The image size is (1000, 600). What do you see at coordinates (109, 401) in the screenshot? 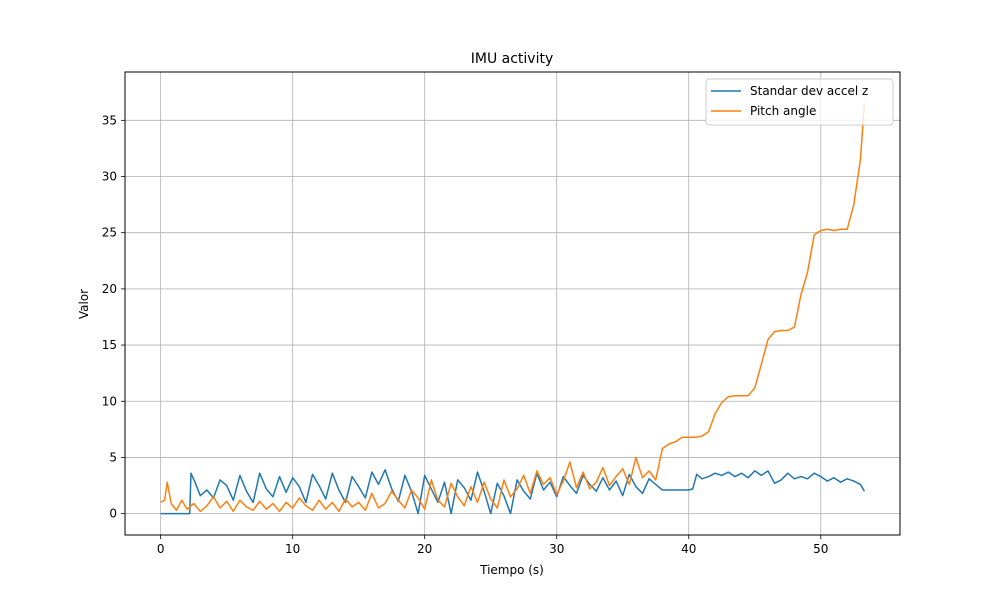
I see `y-tick-label: 10` at bounding box center [109, 401].